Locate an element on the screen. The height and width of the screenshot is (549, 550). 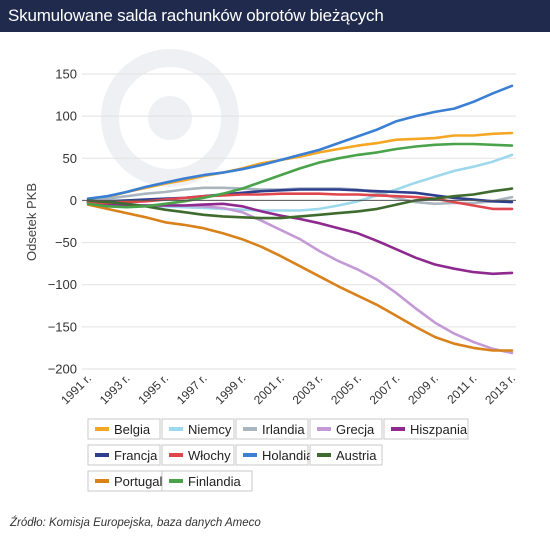
x-tick-label: 1999 r. is located at coordinates (230, 389).